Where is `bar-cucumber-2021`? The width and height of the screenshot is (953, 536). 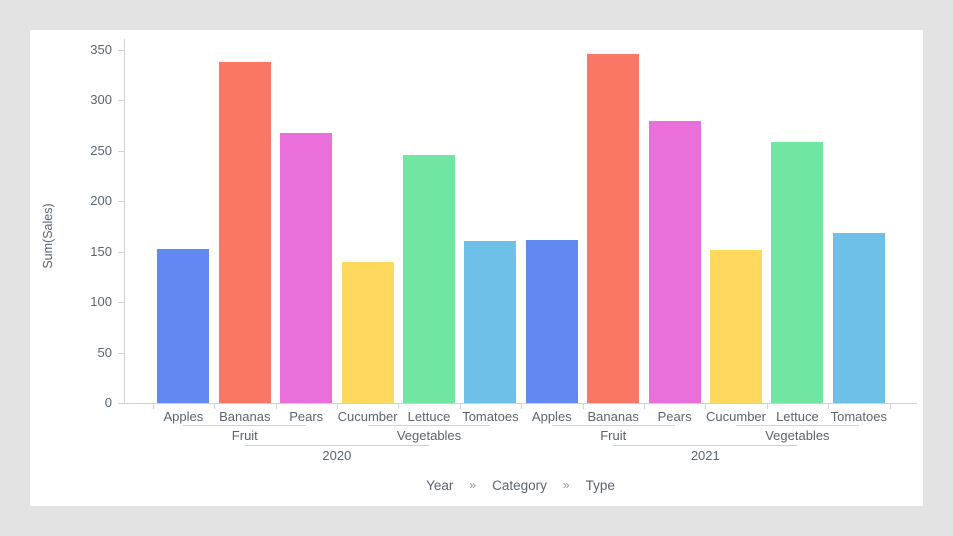 bar-cucumber-2021 is located at coordinates (736, 326).